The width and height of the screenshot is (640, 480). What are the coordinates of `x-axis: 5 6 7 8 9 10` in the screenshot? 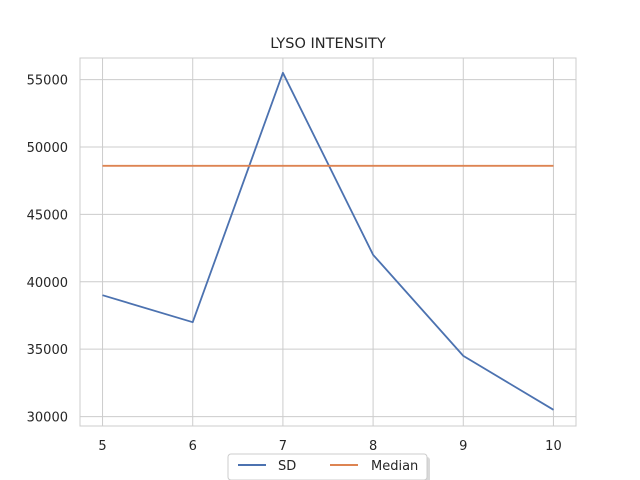 It's located at (329, 446).